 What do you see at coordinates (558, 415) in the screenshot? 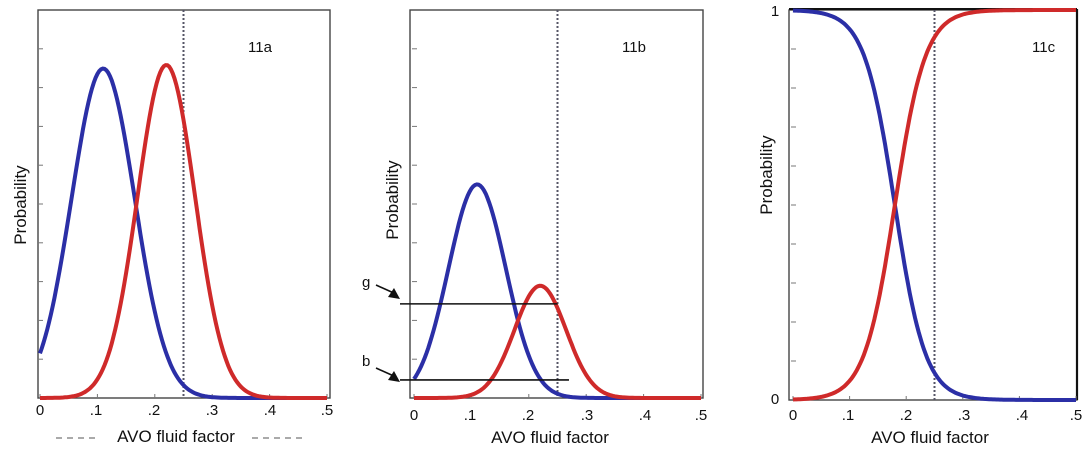
I see `x-tick-labels-11b: 0 .1 .2 .3 .4 .5` at bounding box center [558, 415].